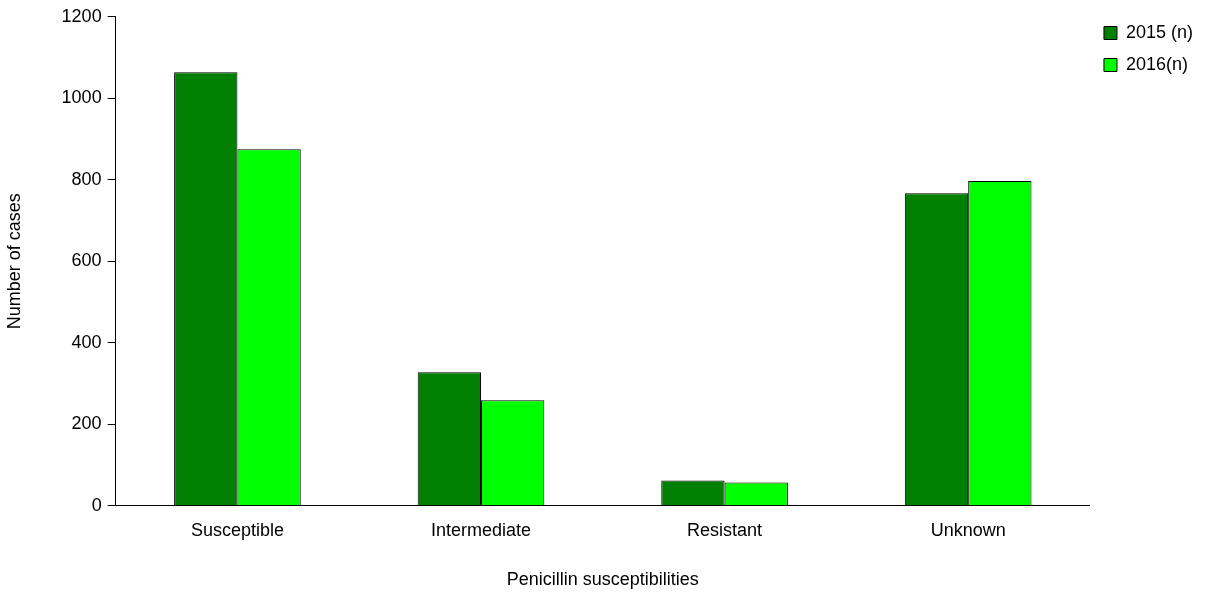  Describe the element at coordinates (725, 529) in the screenshot. I see `x-tick-label: Resistant` at that location.